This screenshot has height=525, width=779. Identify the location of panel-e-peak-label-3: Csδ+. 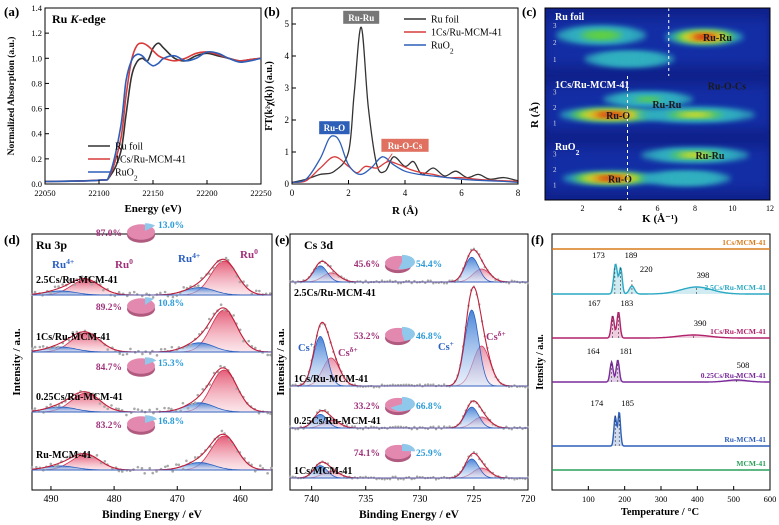
(496, 336).